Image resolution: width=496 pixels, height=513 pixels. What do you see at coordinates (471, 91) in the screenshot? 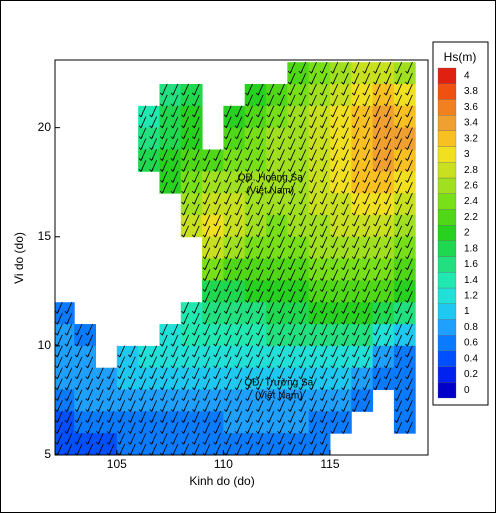
I see `colorbar-label: 3.8` at bounding box center [471, 91].